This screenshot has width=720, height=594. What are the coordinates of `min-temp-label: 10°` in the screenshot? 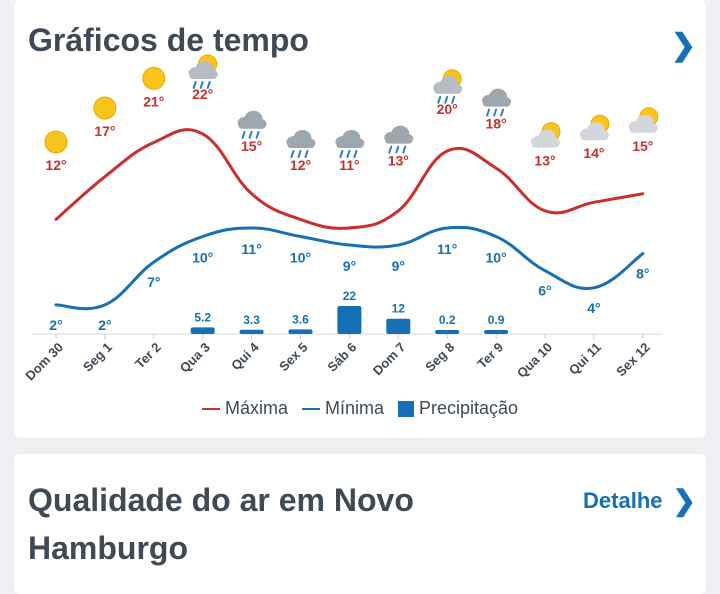 It's located at (202, 258).